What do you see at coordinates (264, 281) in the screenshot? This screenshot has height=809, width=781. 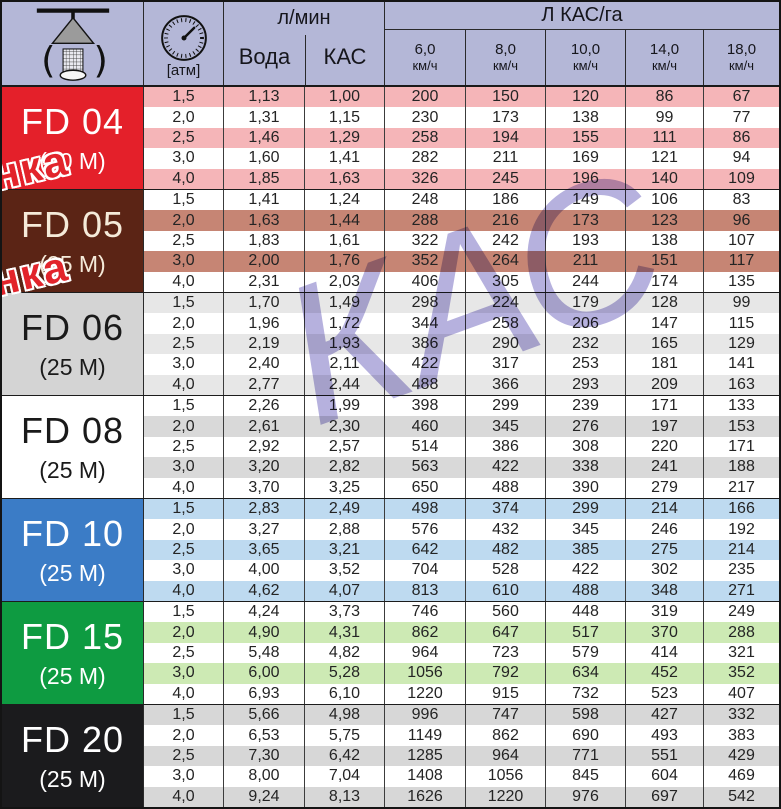 I see `water-flow-cell: 2,31` at bounding box center [264, 281].